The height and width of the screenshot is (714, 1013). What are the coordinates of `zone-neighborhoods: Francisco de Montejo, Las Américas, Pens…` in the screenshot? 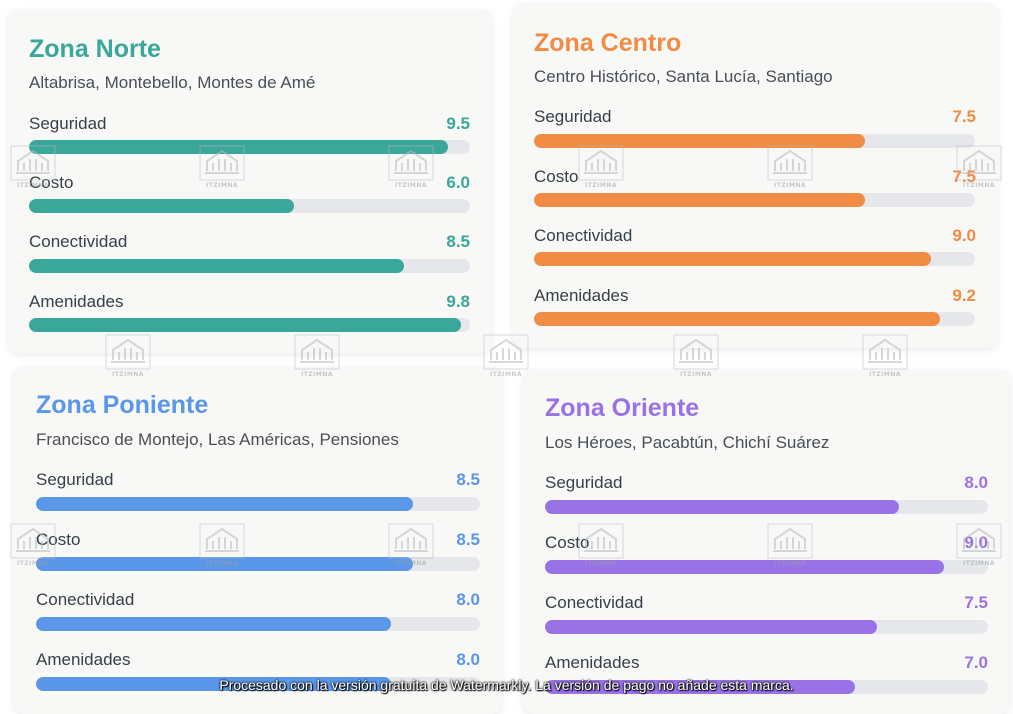 It's located at (217, 439).